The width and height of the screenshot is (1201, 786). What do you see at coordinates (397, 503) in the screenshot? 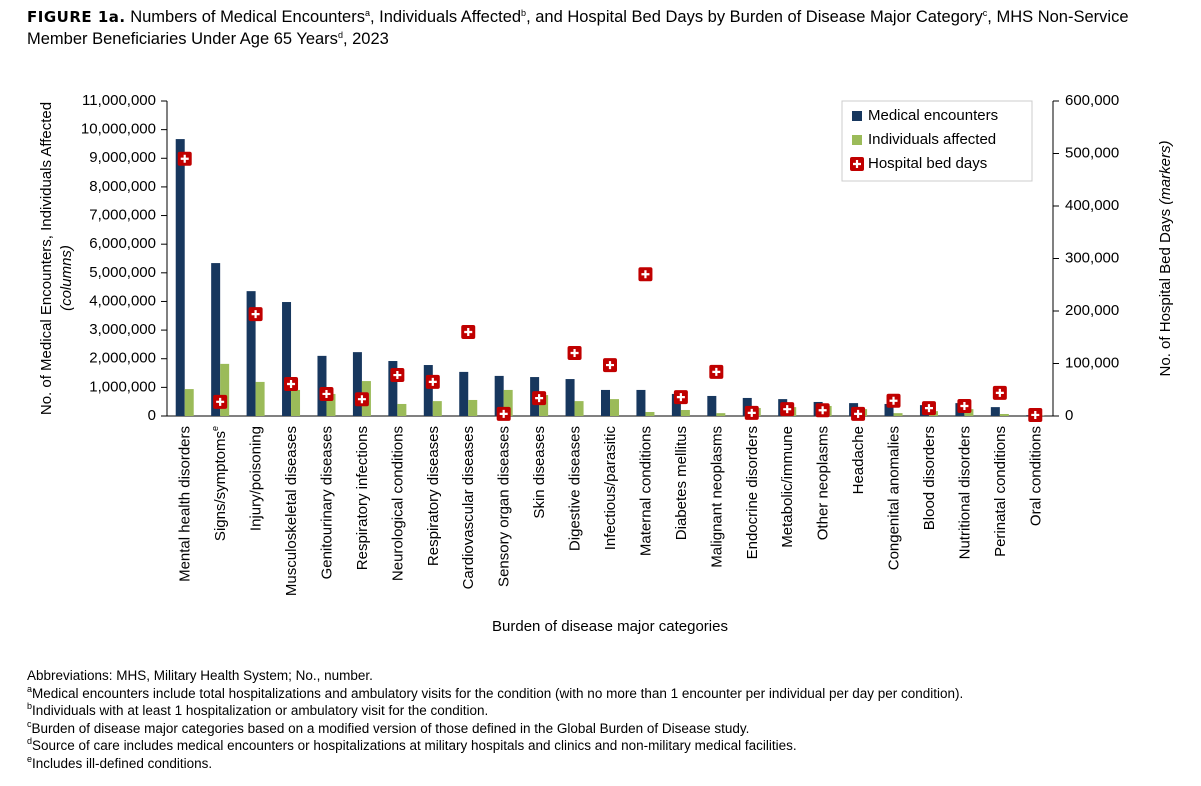
I see `x-tick-label: Neurological conditions` at bounding box center [397, 503].